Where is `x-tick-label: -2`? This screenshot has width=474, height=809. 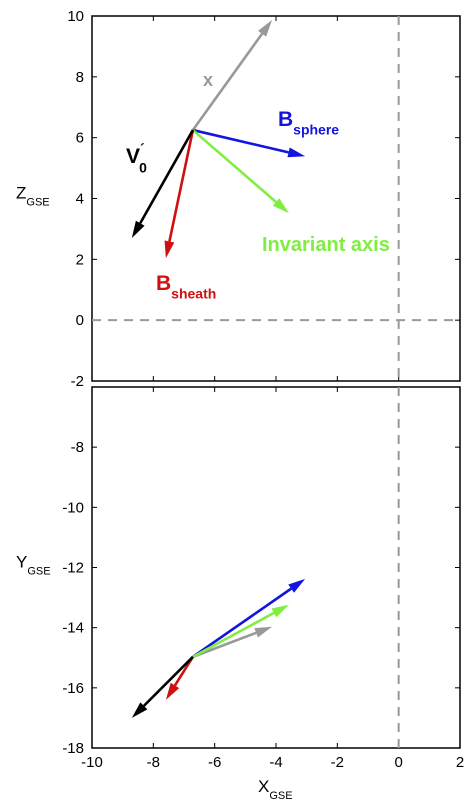 x-tick-label: -2 is located at coordinates (337, 762).